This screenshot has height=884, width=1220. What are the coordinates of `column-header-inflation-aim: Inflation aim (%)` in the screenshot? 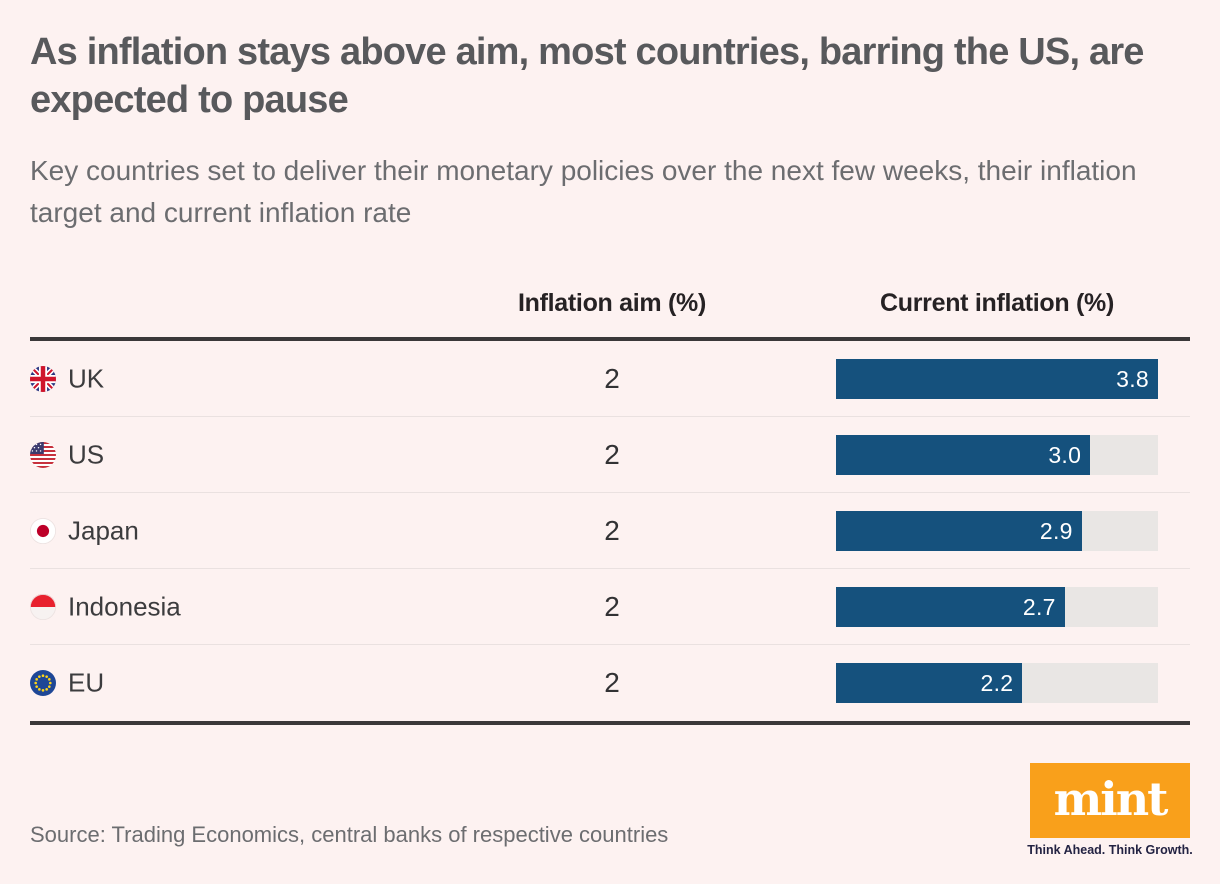 It's located at (612, 303).